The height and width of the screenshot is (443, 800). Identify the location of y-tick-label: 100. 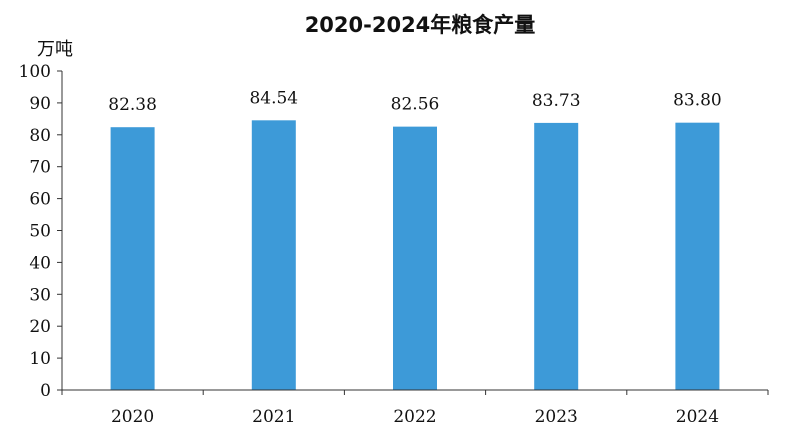
(35, 72).